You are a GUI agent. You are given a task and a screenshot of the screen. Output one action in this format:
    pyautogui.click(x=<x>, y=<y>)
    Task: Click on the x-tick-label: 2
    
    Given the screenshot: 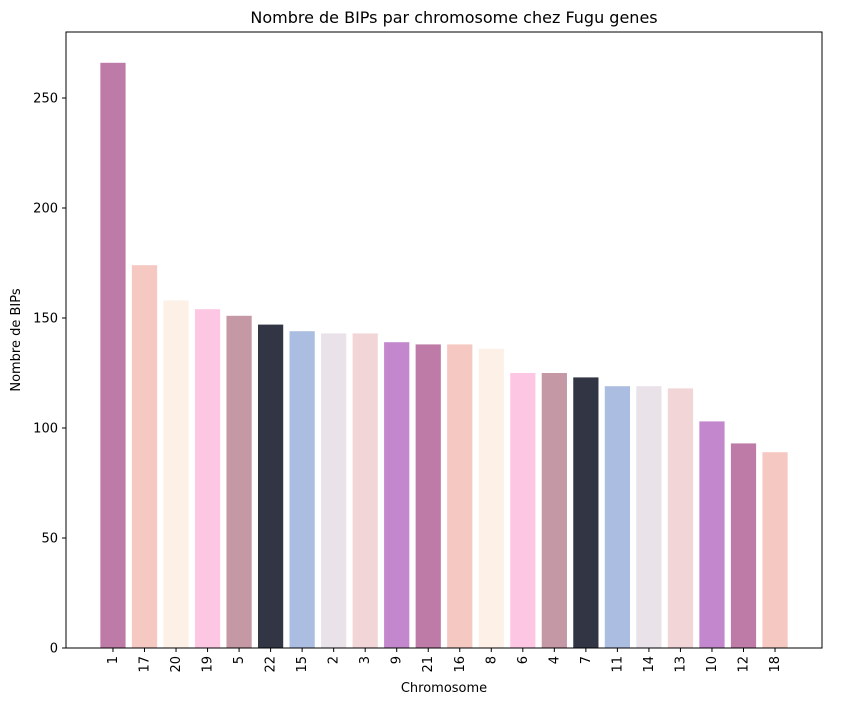 What is the action you would take?
    pyautogui.click(x=334, y=660)
    